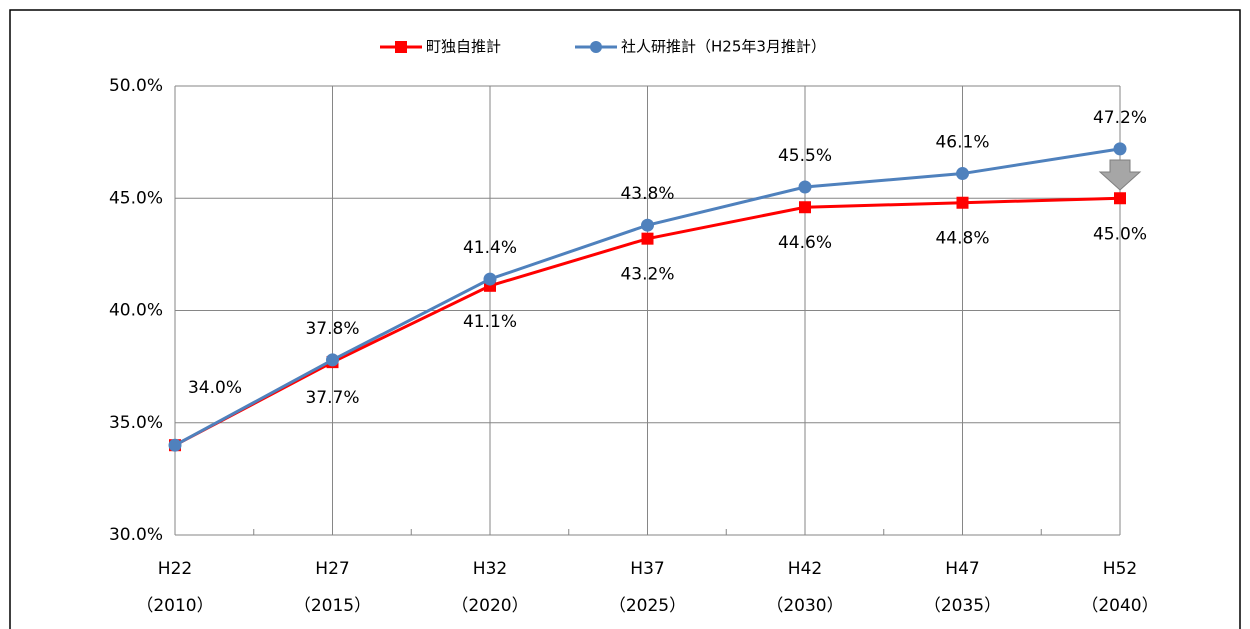 This screenshot has height=629, width=1250. I want to click on data-label: 45.5%, so click(805, 156).